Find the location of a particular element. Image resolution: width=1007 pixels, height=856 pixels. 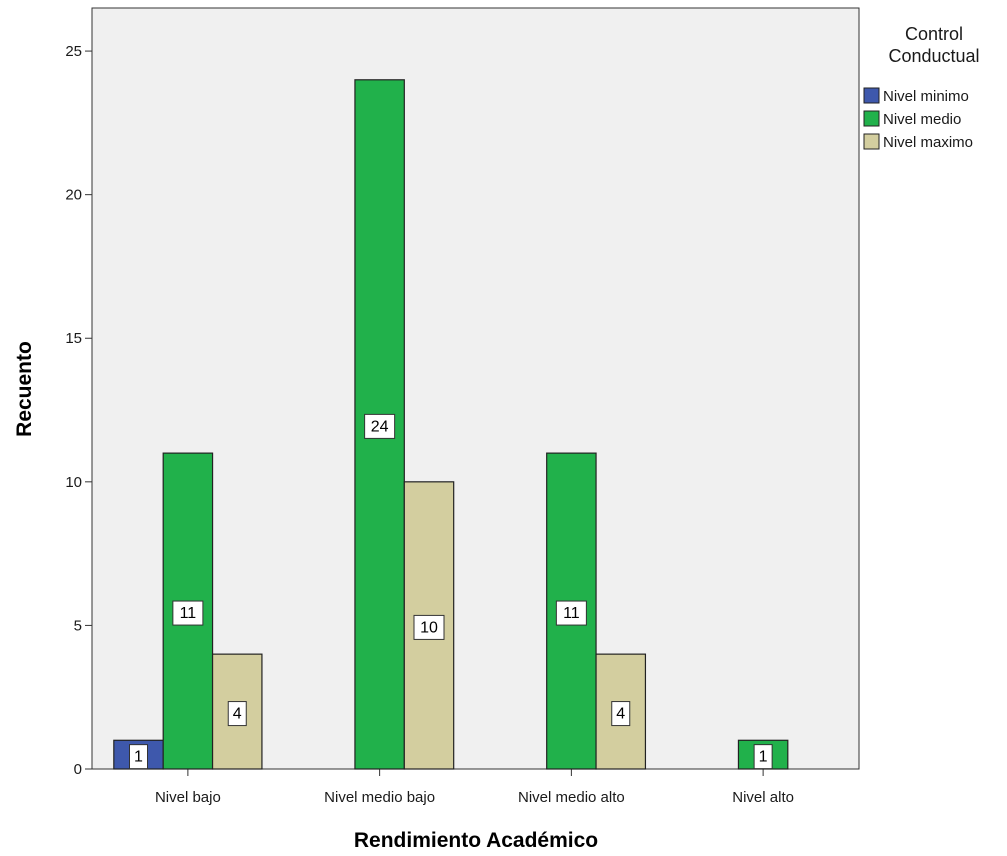

data-label-nivel-medio-bajo-nivel-medio: 24 is located at coordinates (380, 426).